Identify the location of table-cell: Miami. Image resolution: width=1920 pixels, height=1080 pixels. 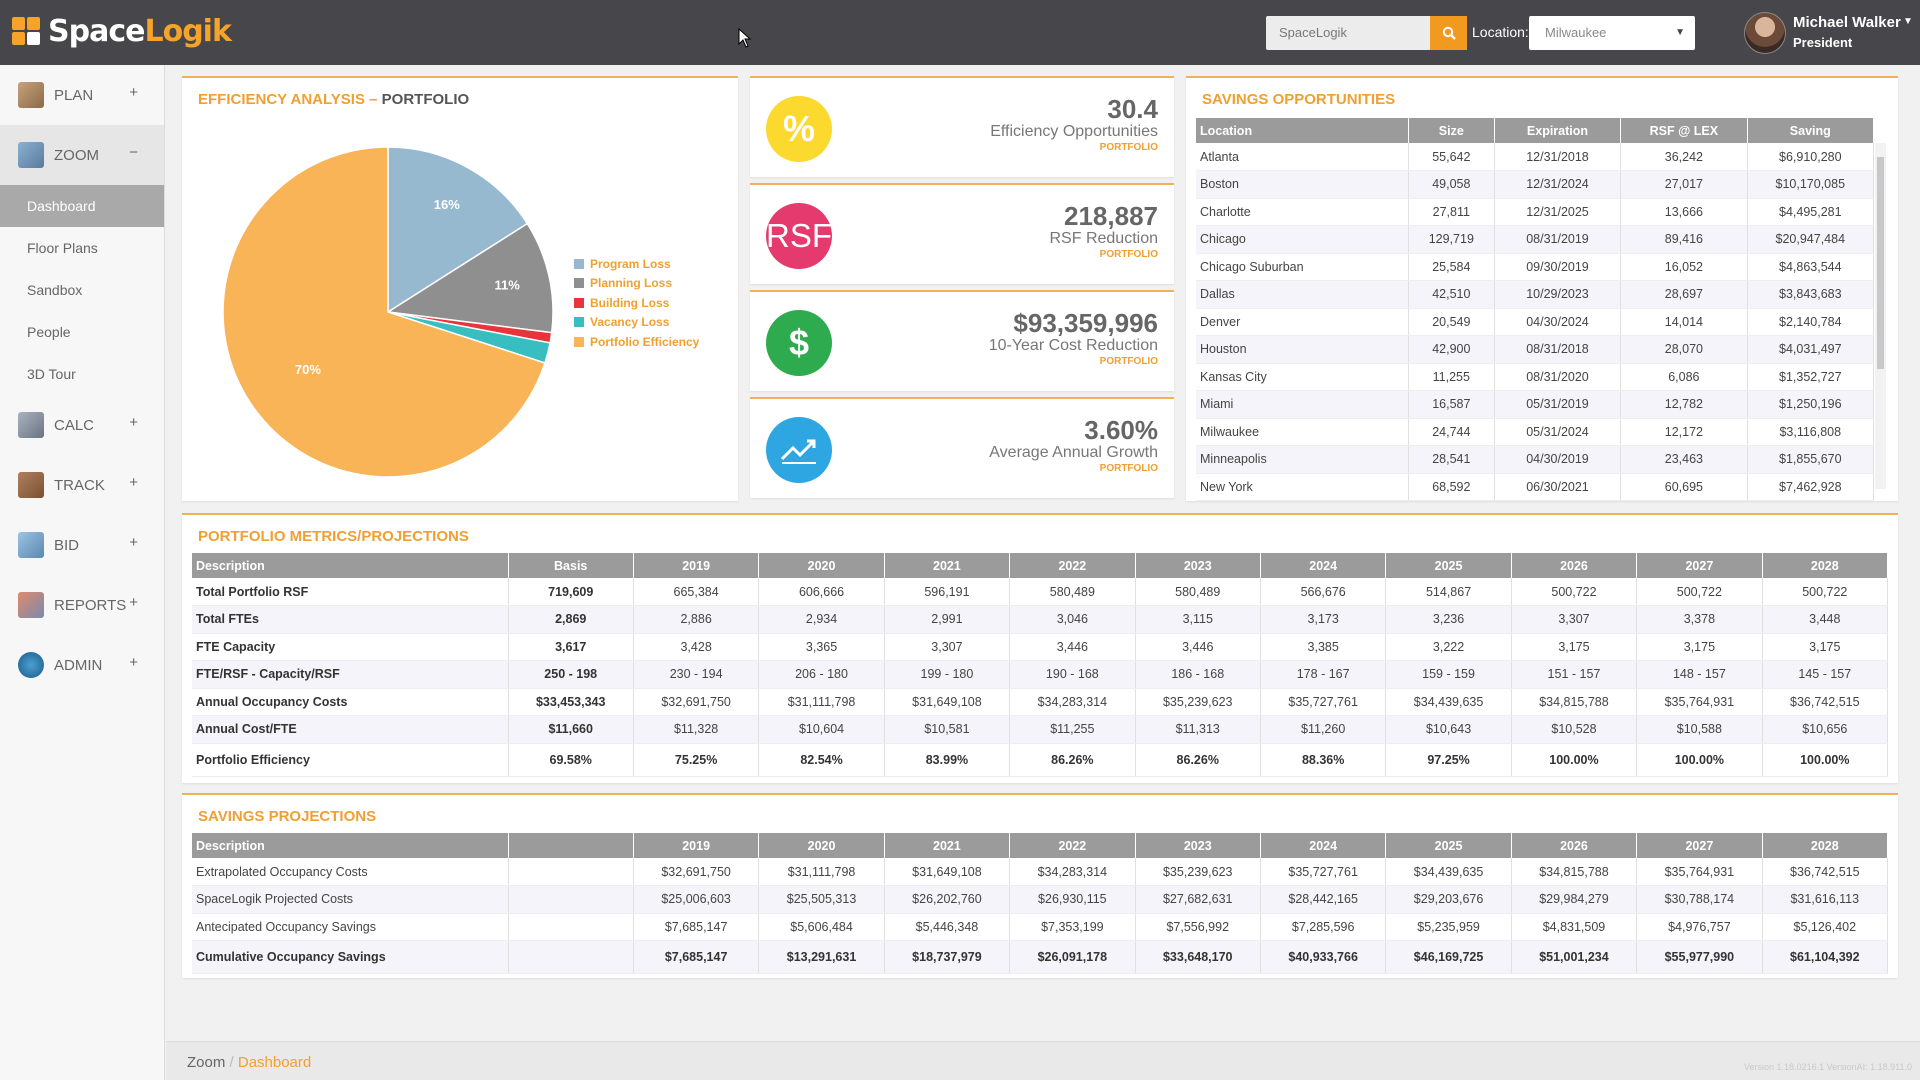
(1302, 404).